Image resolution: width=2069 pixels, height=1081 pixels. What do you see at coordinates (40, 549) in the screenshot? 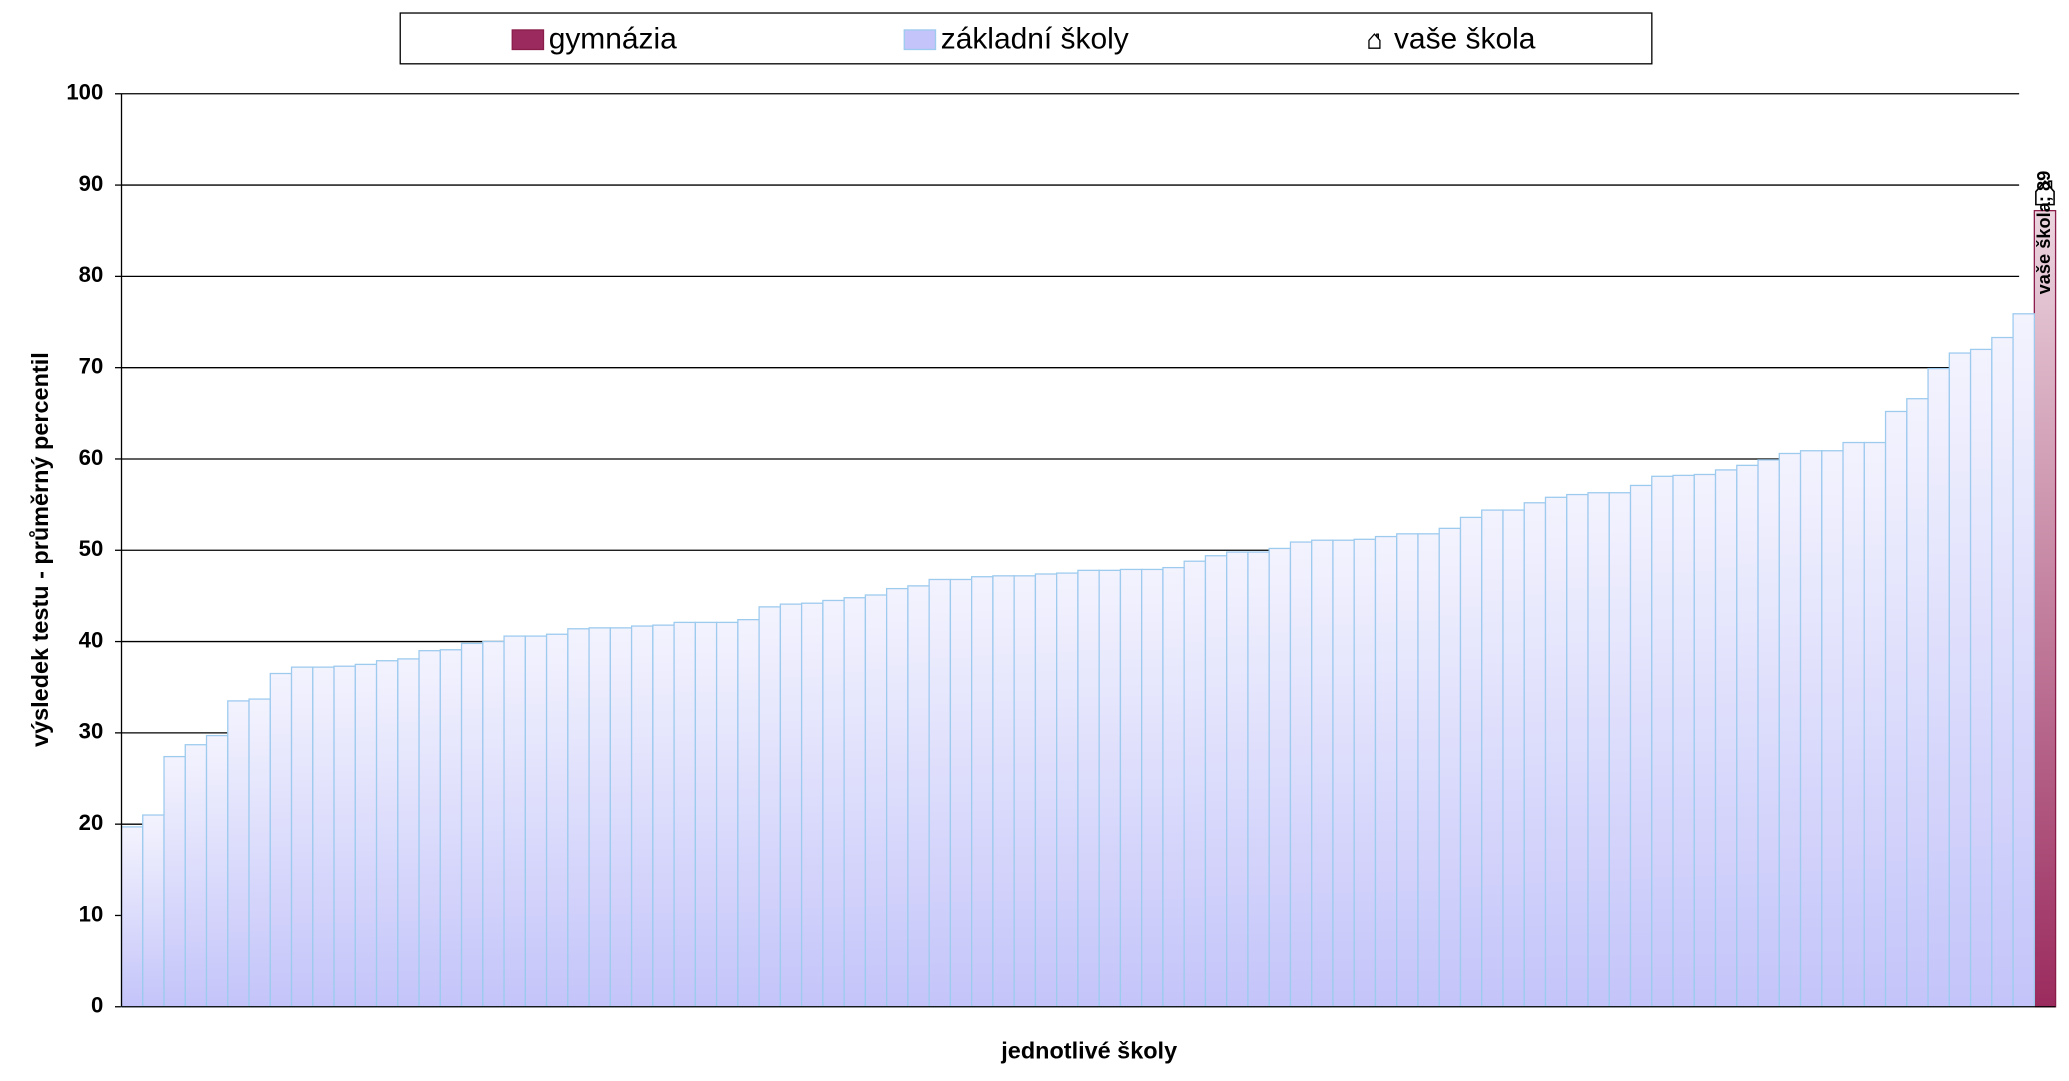
I see `y-axis-label: výsledek testu - průměrný percentil` at bounding box center [40, 549].